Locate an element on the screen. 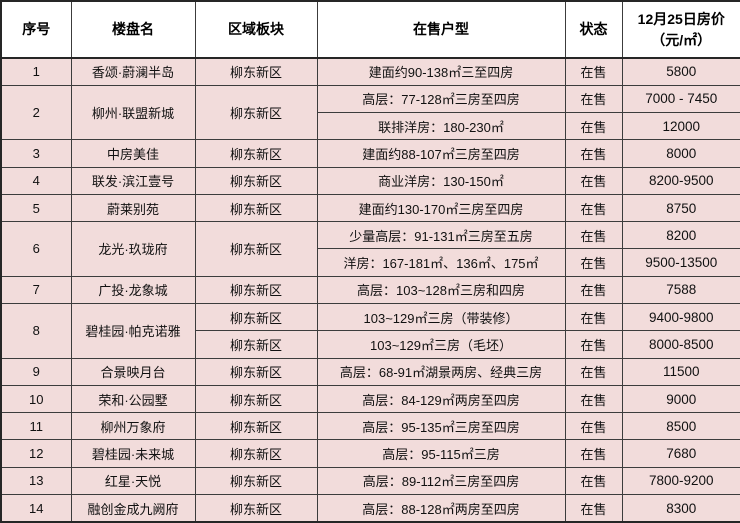 The width and height of the screenshot is (740, 523). cell-price: 8500 is located at coordinates (680, 426).